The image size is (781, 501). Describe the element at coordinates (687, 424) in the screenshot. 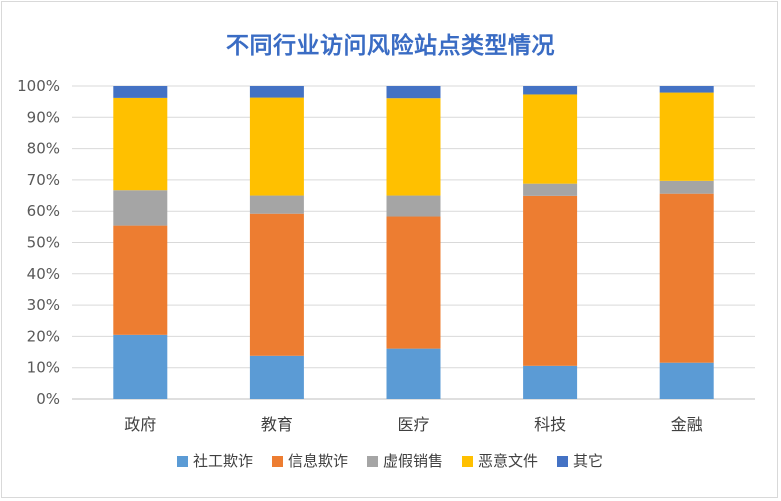

I see `x-tick-label: 金融` at that location.